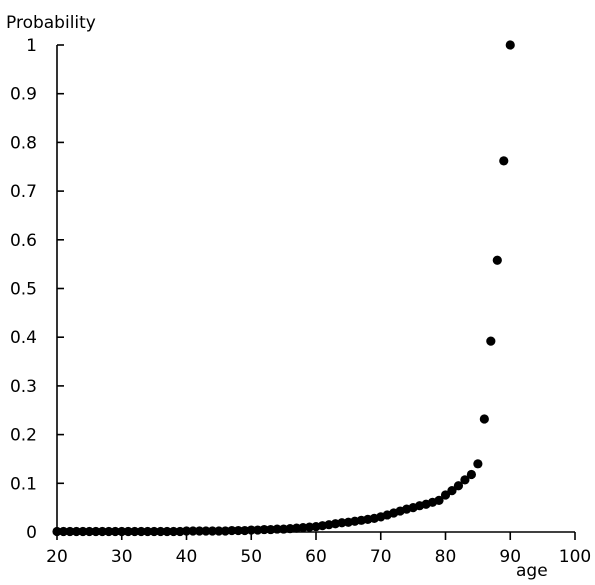 This screenshot has width=595, height=585. Describe the element at coordinates (23, 387) in the screenshot. I see `y-tick-label: 0.3` at that location.